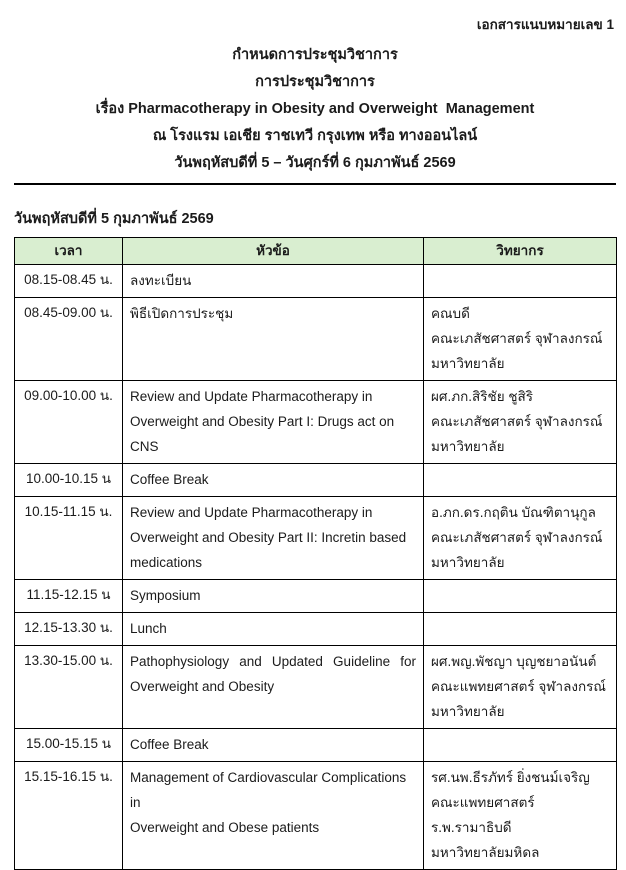  I want to click on table-row: 10.00-10.15 น Coffee Break, so click(315, 480).